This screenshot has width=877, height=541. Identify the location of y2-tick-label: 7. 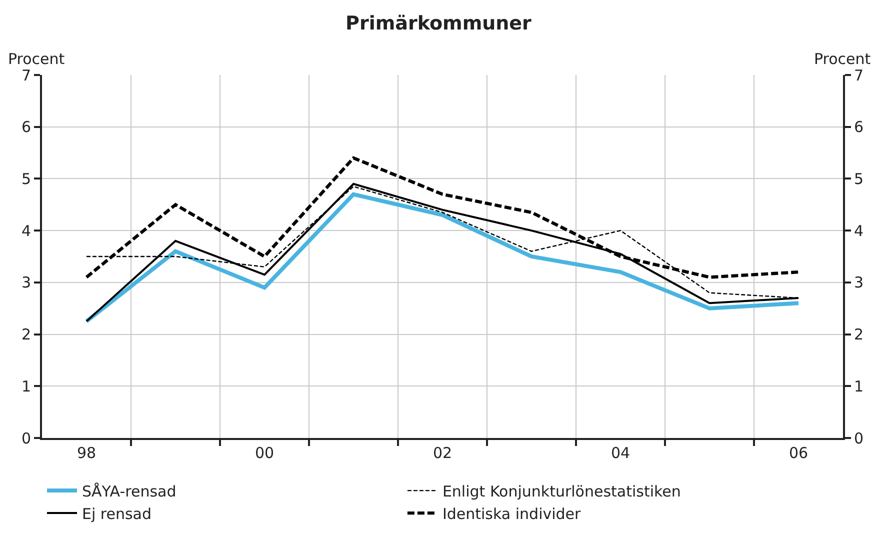
(859, 75).